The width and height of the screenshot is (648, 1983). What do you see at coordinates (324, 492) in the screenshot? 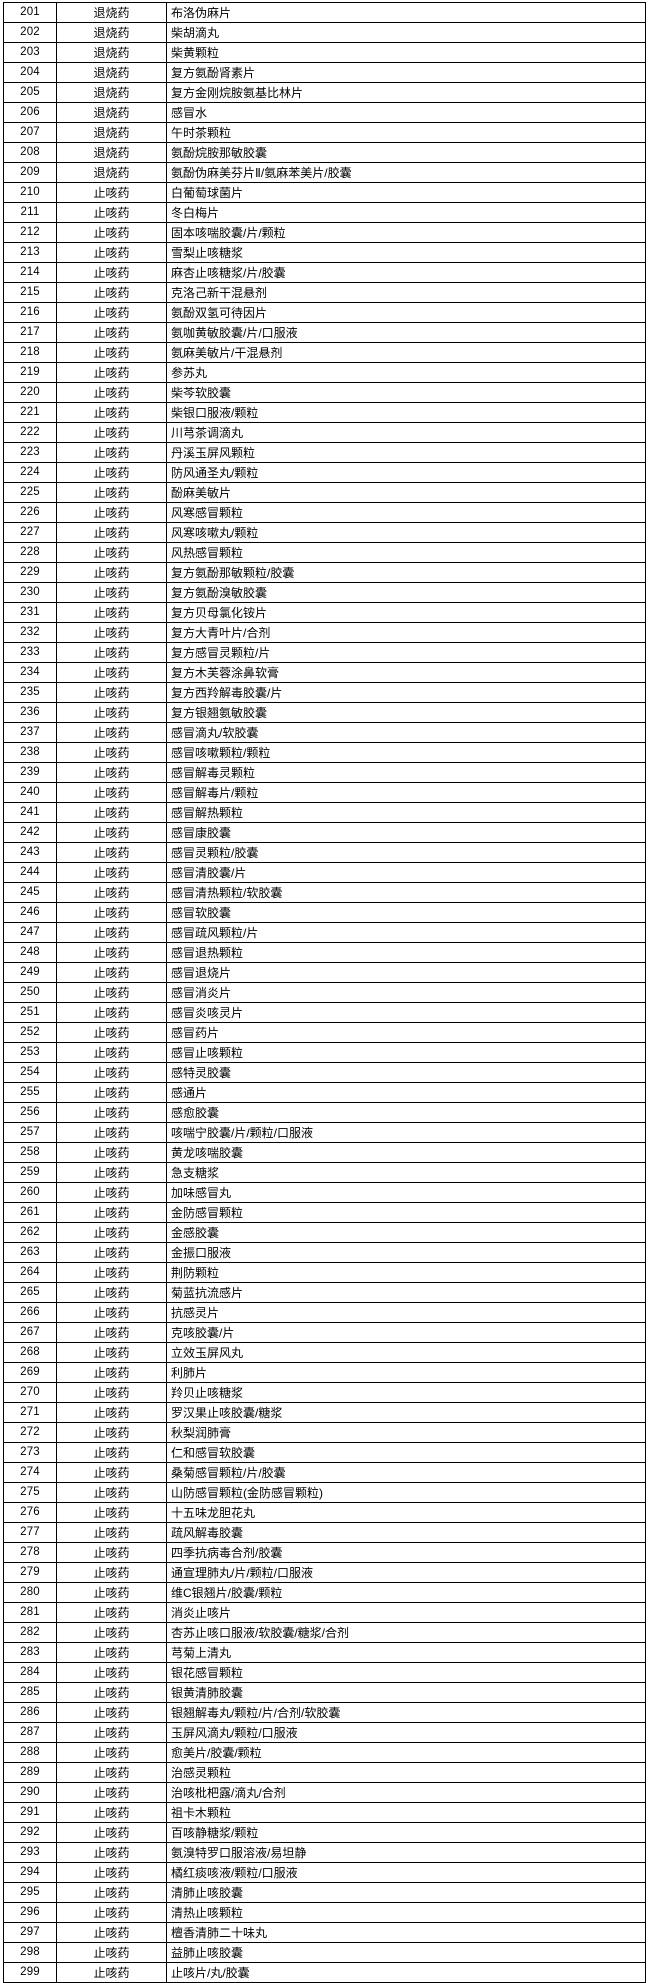
I see `table-row: 225 止咳药 酚麻美敏片` at bounding box center [324, 492].